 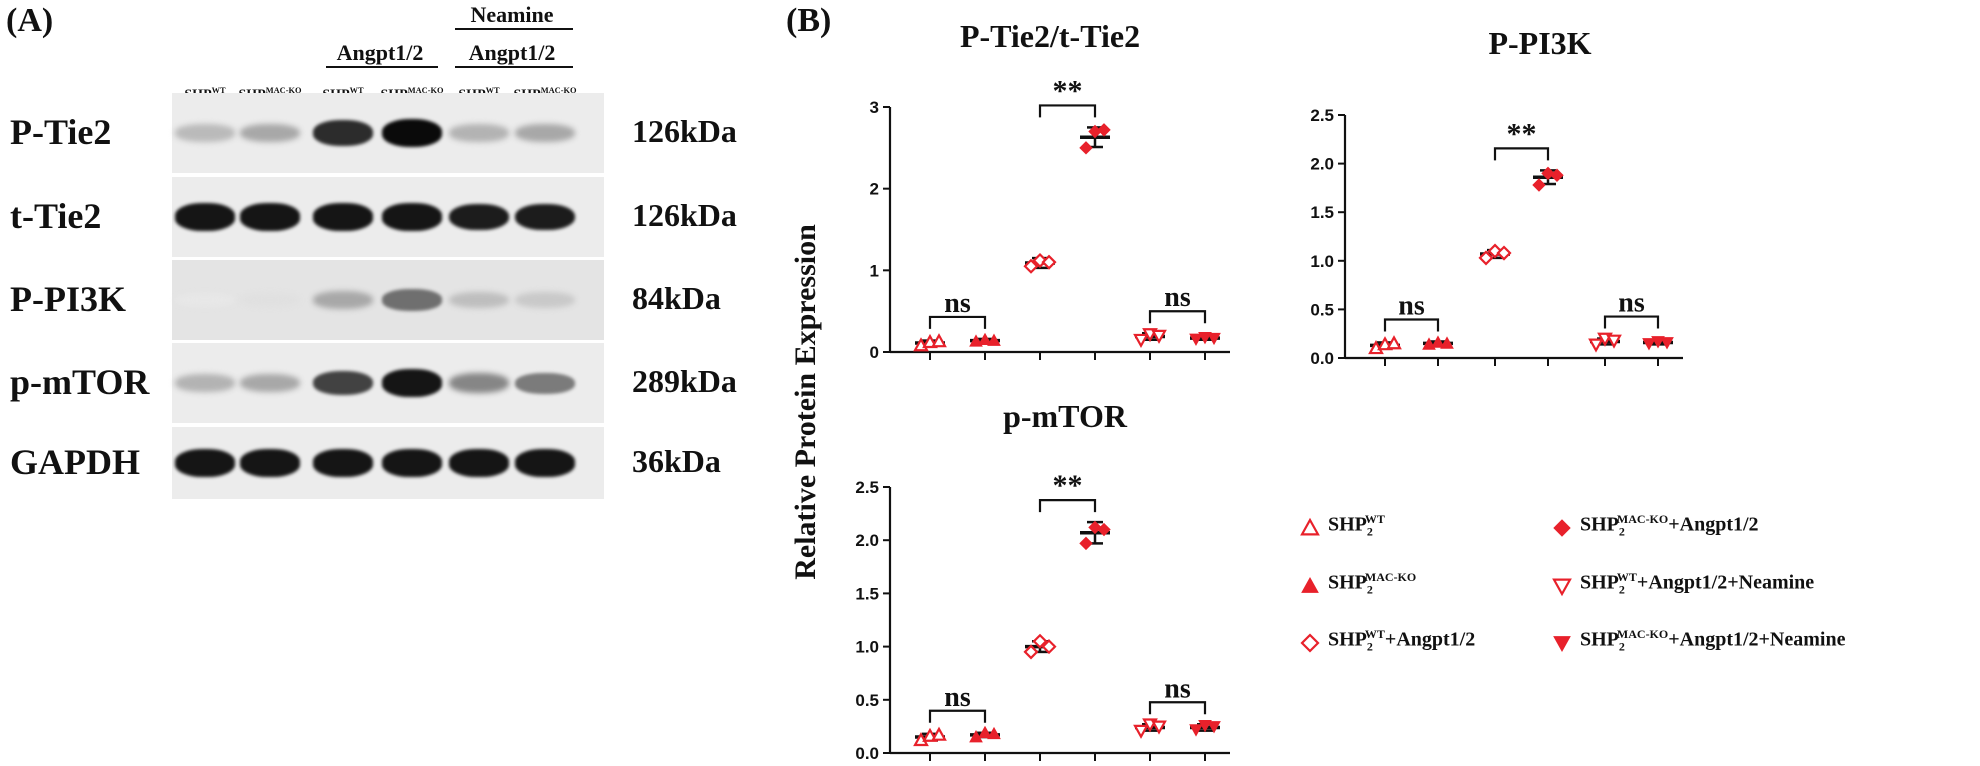 What do you see at coordinates (874, 352) in the screenshot?
I see `y-tick-label: 0` at bounding box center [874, 352].